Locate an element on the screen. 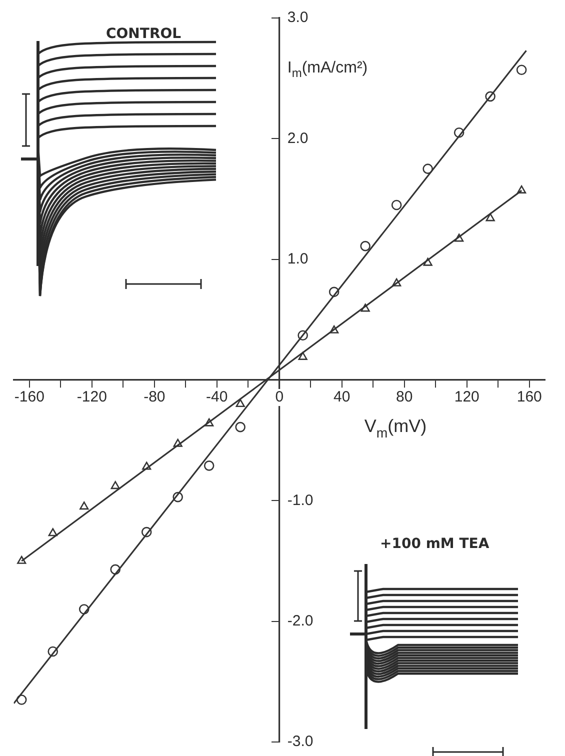 The width and height of the screenshot is (565, 756). x-tick-label: 120 is located at coordinates (467, 397).